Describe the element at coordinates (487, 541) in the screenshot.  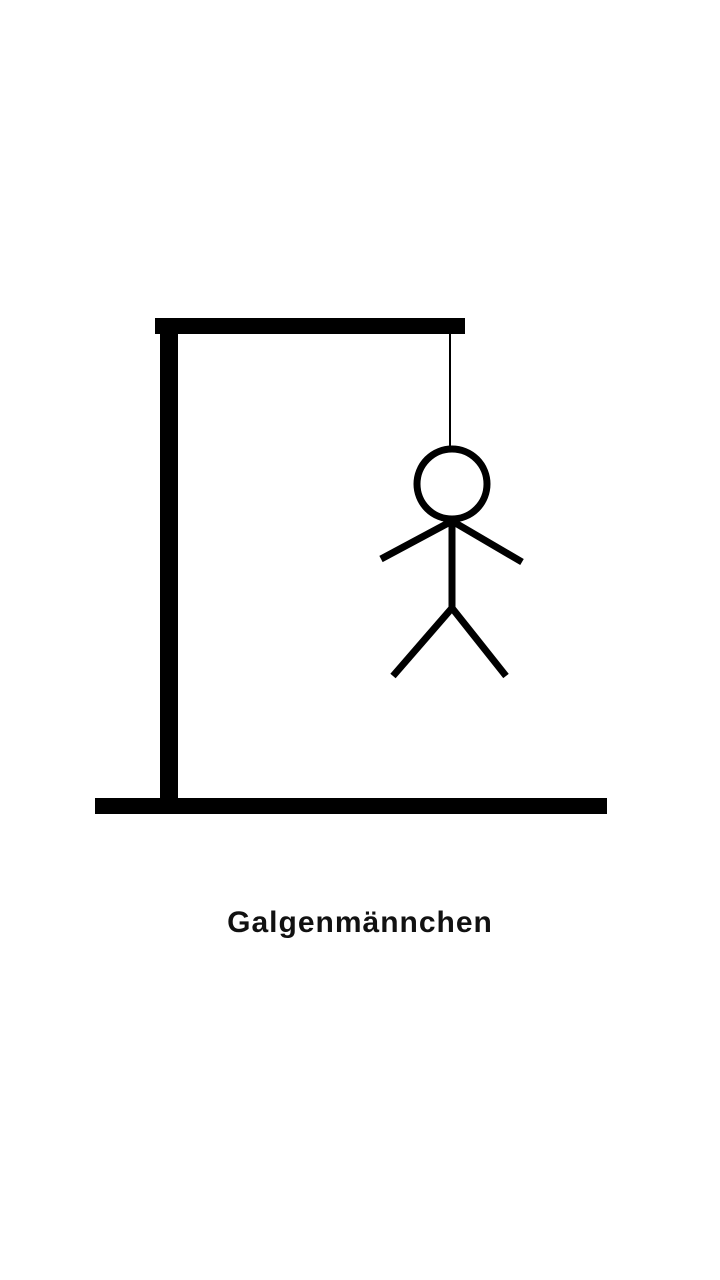
I see `figure-right-arm` at that location.